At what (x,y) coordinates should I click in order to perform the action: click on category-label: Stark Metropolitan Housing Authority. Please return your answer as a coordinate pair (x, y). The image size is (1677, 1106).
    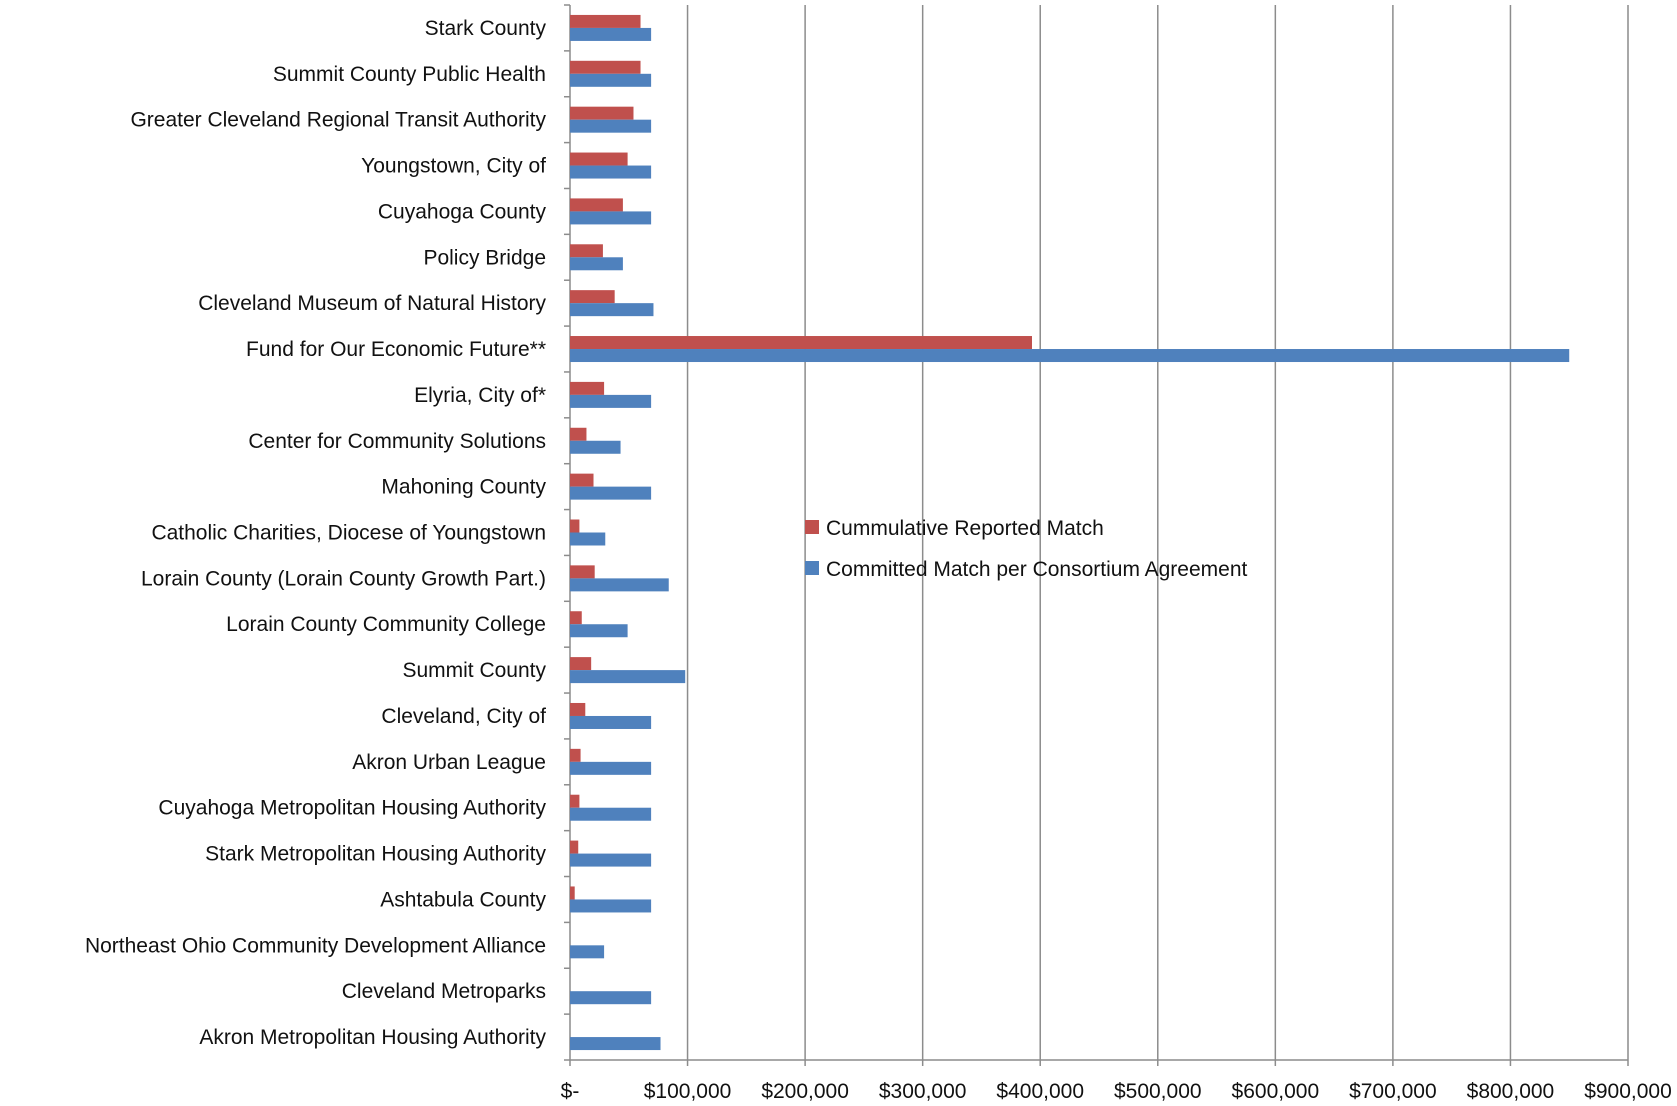
    Looking at the image, I should click on (375, 854).